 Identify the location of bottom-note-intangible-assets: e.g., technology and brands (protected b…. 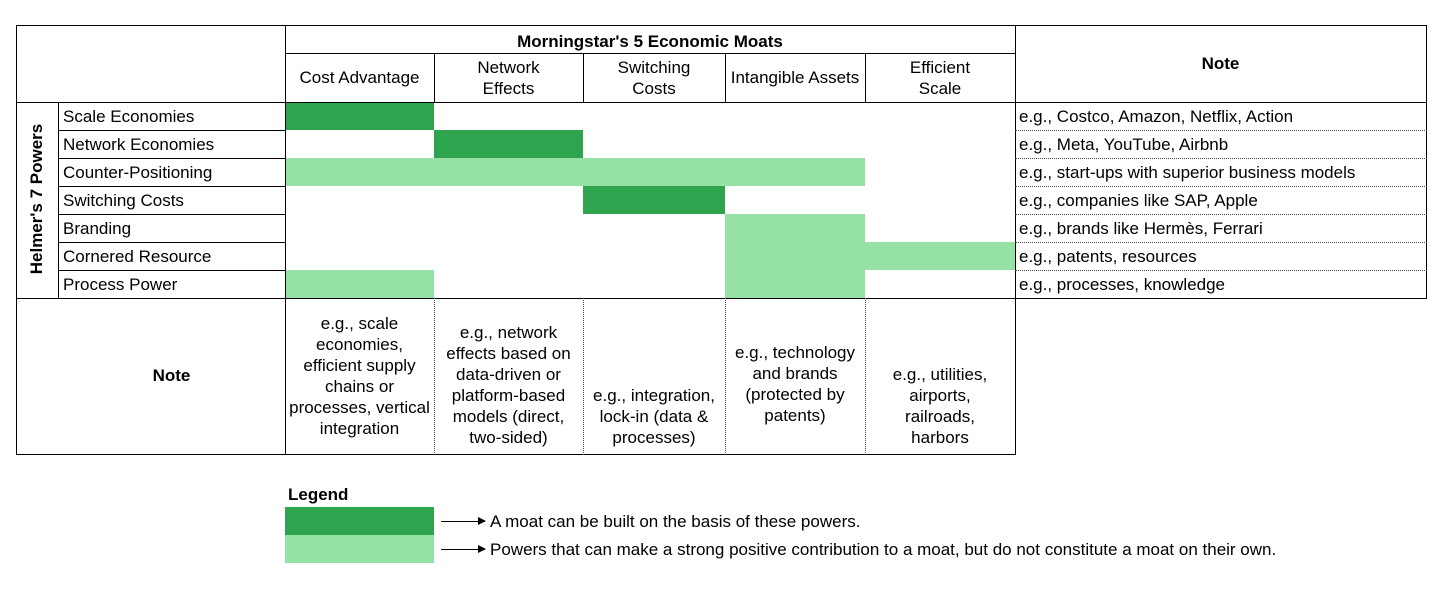
(795, 384).